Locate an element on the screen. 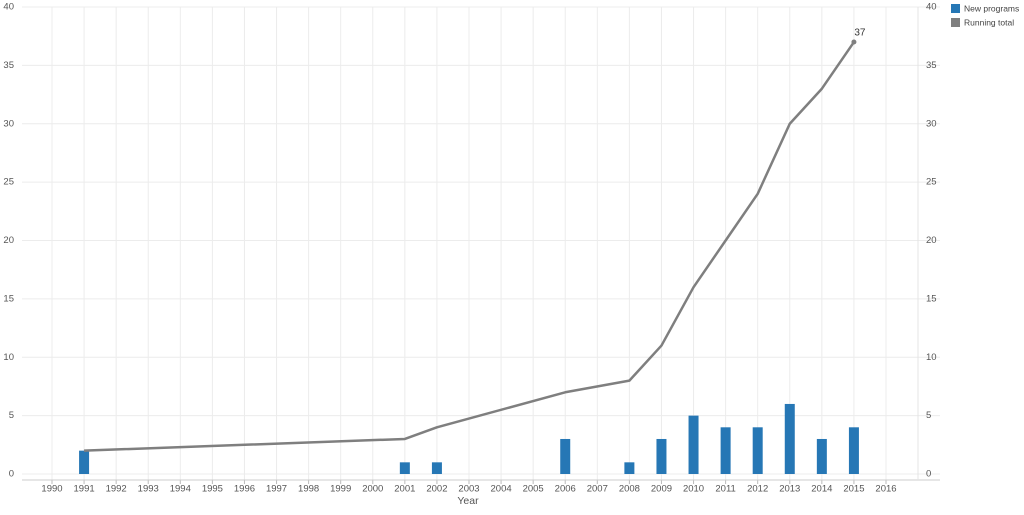 The image size is (1024, 515). legend-label: New programs is located at coordinates (991, 8).